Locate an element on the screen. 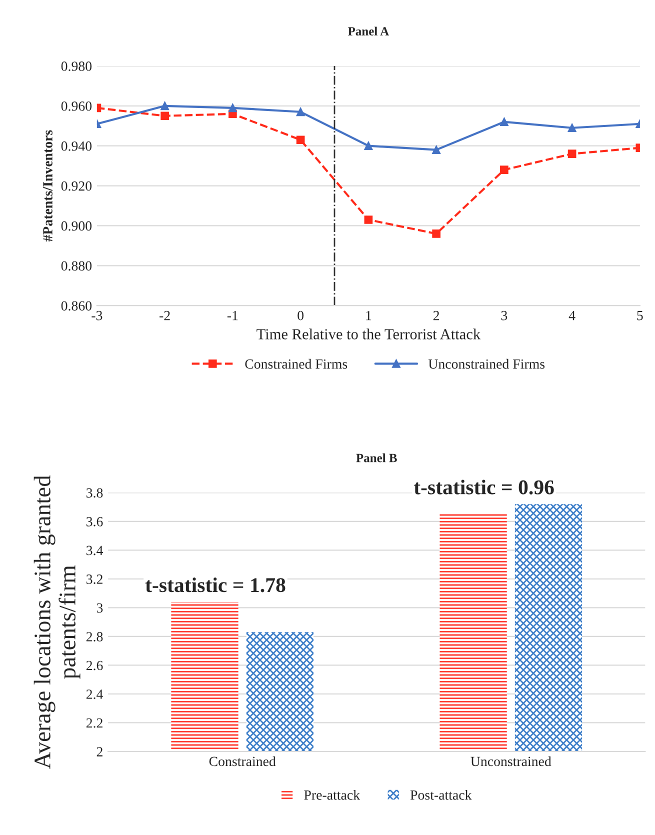 The width and height of the screenshot is (655, 835). x-tick-label: 4 is located at coordinates (572, 315).